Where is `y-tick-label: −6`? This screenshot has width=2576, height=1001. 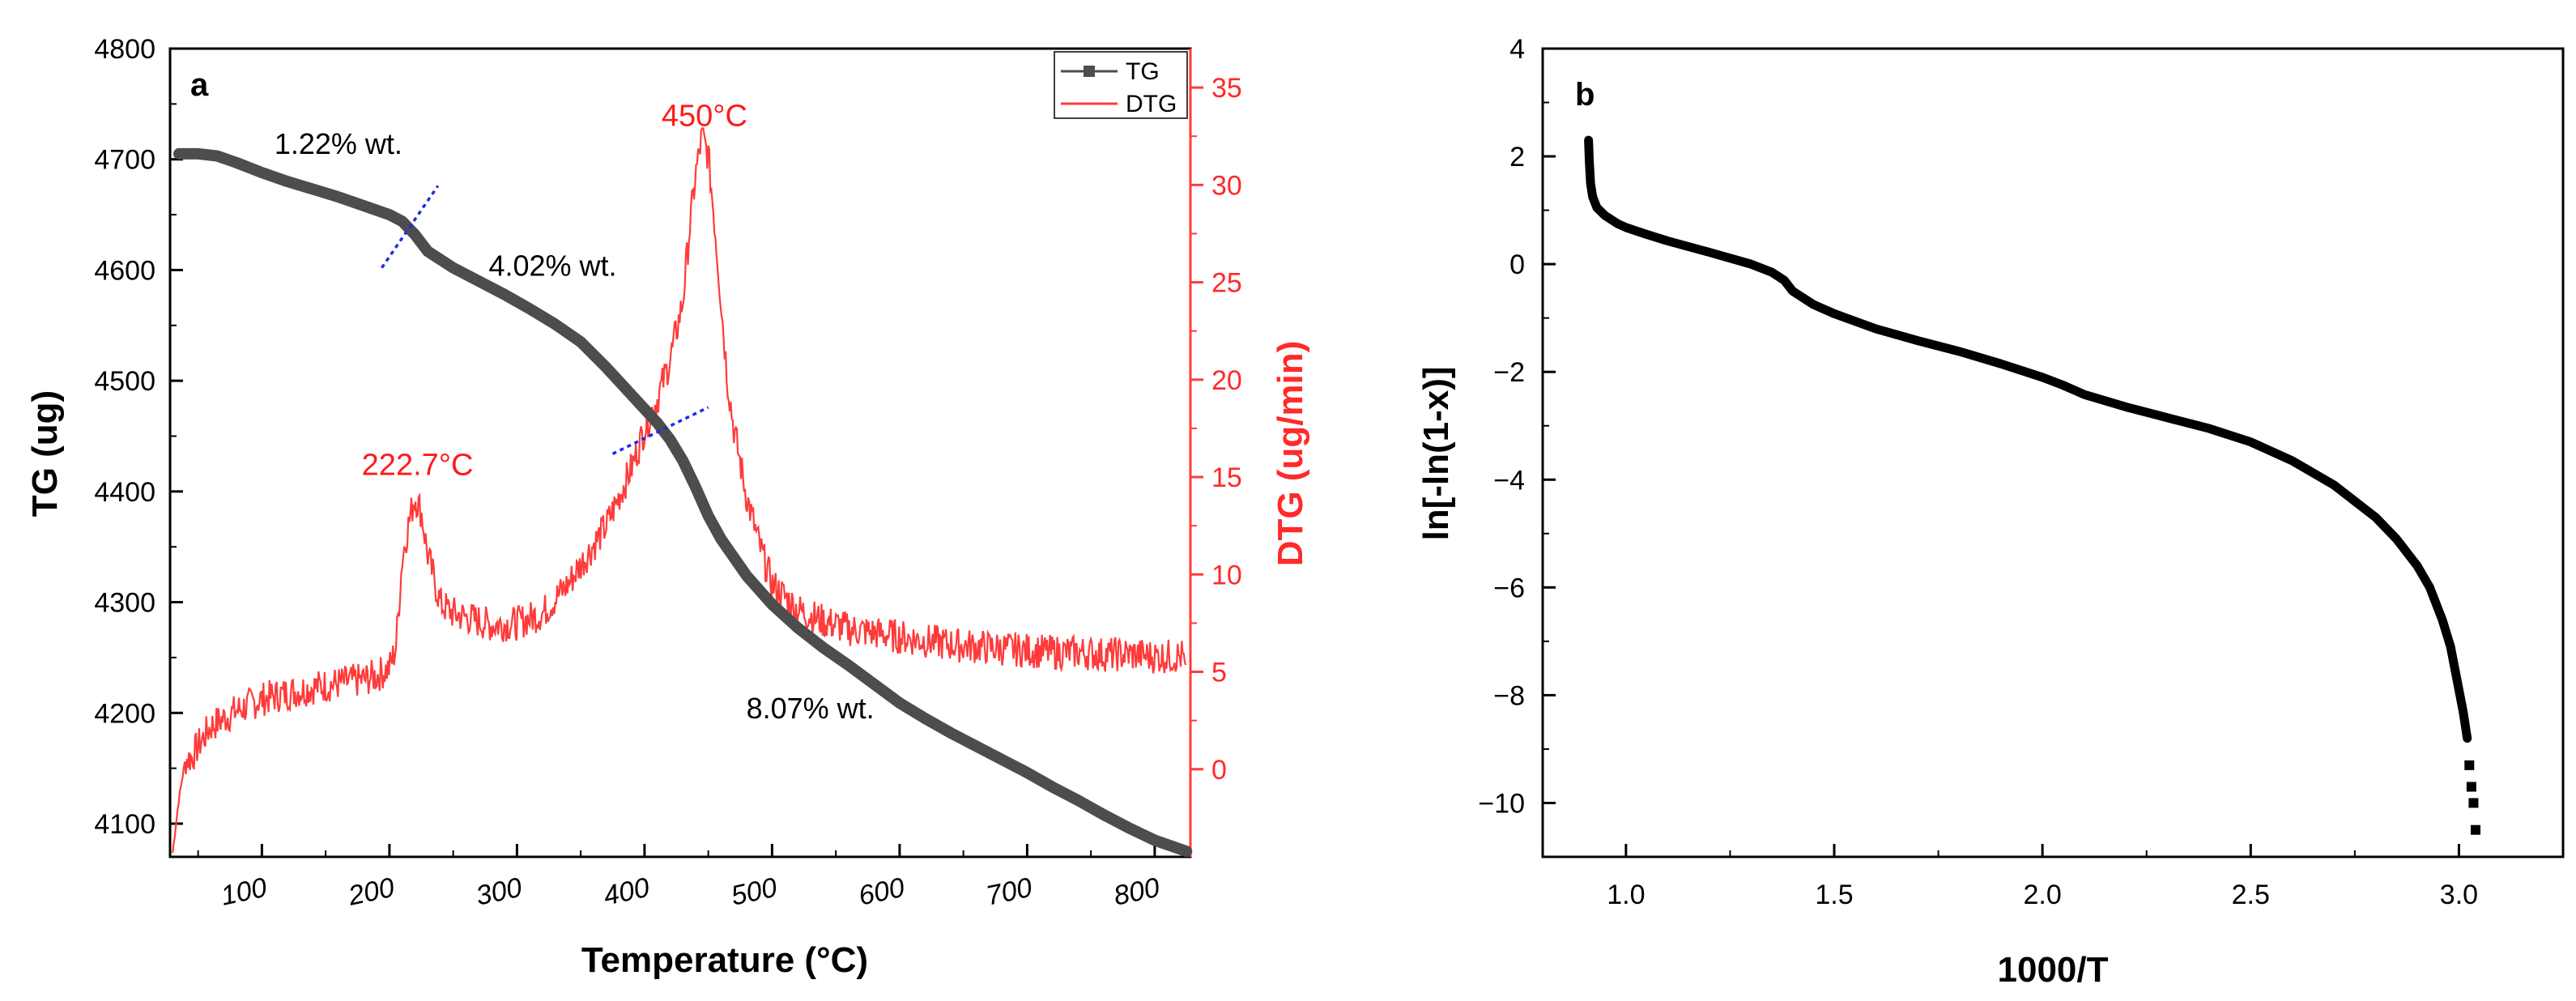 y-tick-label: −6 is located at coordinates (1509, 588).